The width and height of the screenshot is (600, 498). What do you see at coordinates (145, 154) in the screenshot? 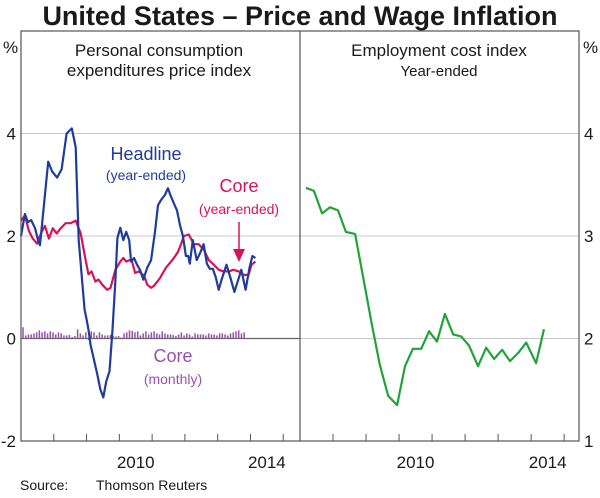
I see `headline-label: Headline` at bounding box center [145, 154].